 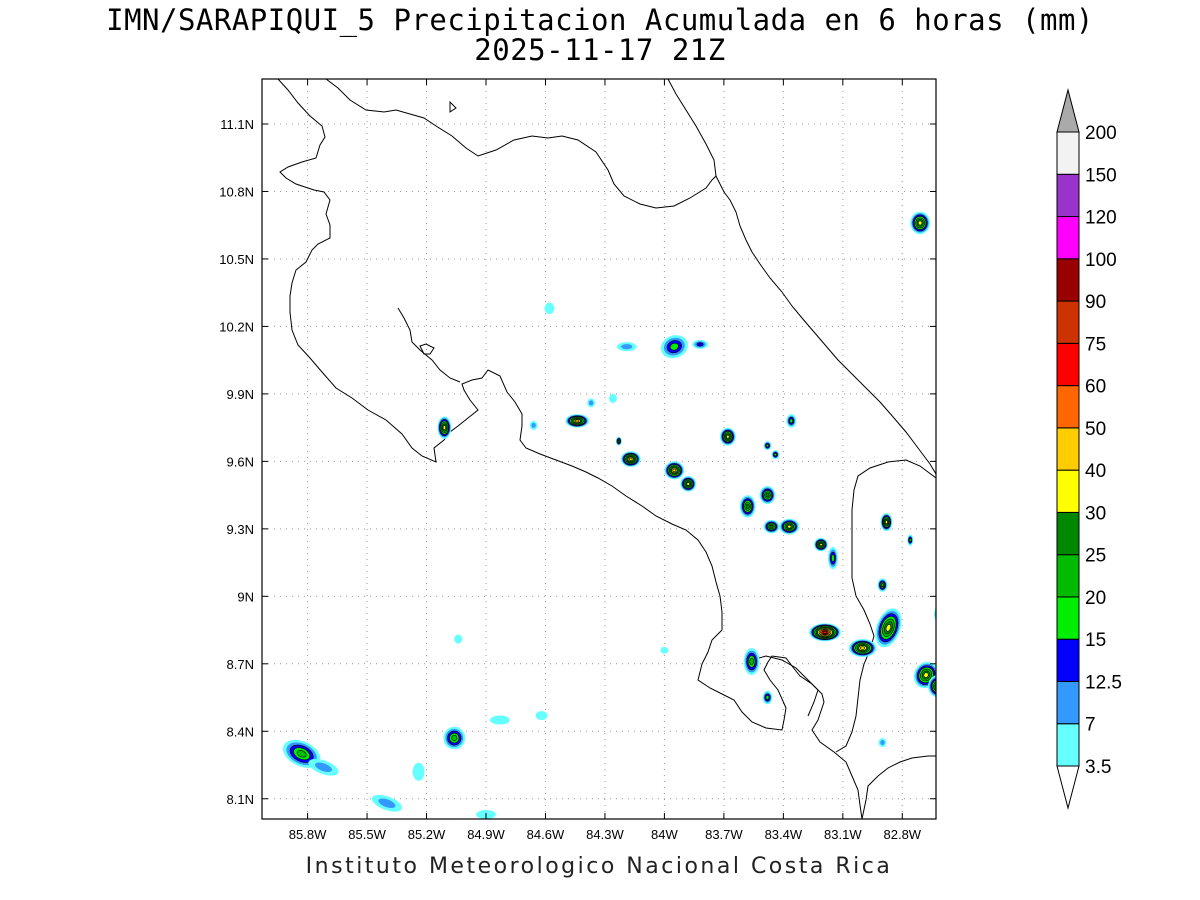 I want to click on colorbar-label: 30, so click(x=1095, y=513).